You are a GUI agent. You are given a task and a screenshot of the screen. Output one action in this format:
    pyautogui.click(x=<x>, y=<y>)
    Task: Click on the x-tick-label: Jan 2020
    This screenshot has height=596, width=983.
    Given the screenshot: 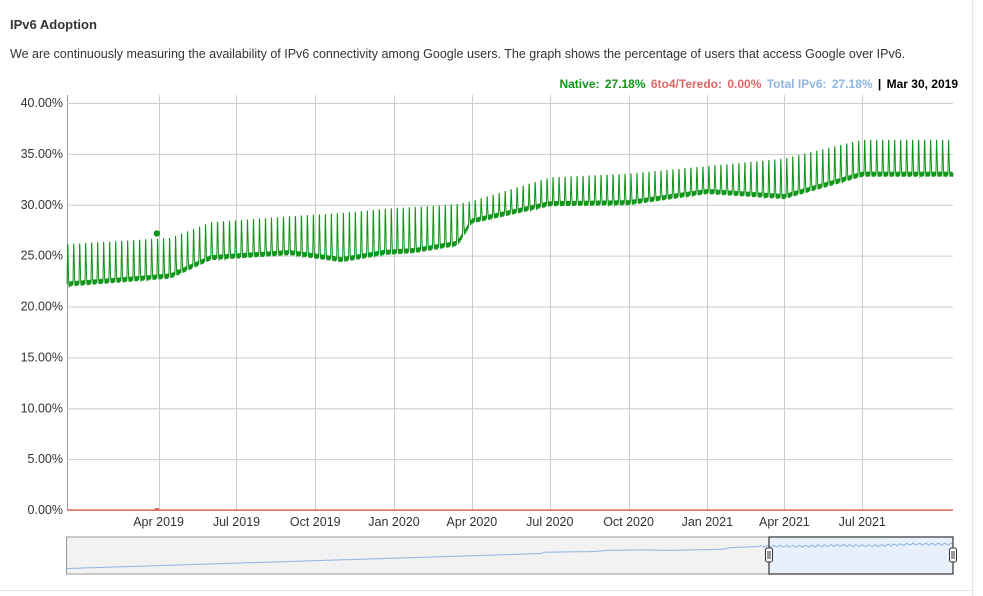 What is the action you would take?
    pyautogui.click(x=393, y=522)
    